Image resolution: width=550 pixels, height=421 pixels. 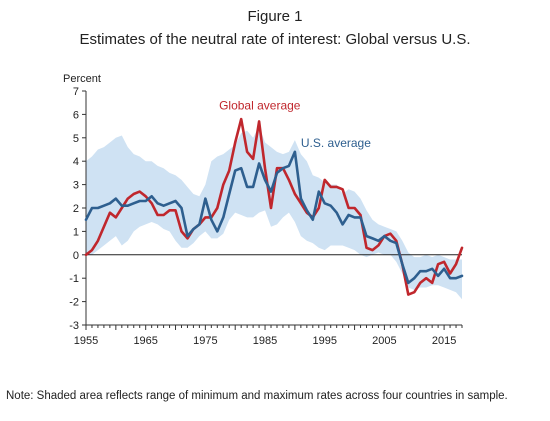 What do you see at coordinates (384, 341) in the screenshot?
I see `x-tick-label: 2005` at bounding box center [384, 341].